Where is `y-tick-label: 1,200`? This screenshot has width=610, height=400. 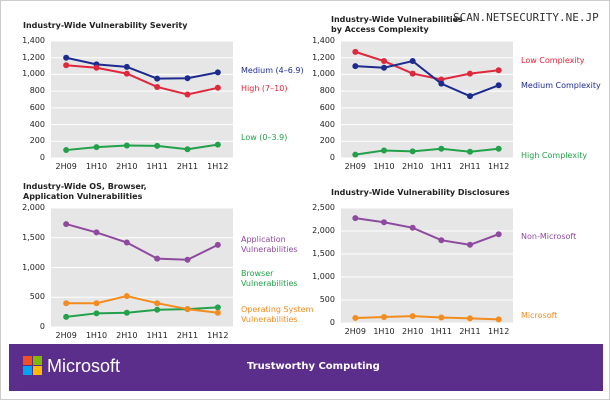 y-tick-label: 1,200 is located at coordinates (33, 57).